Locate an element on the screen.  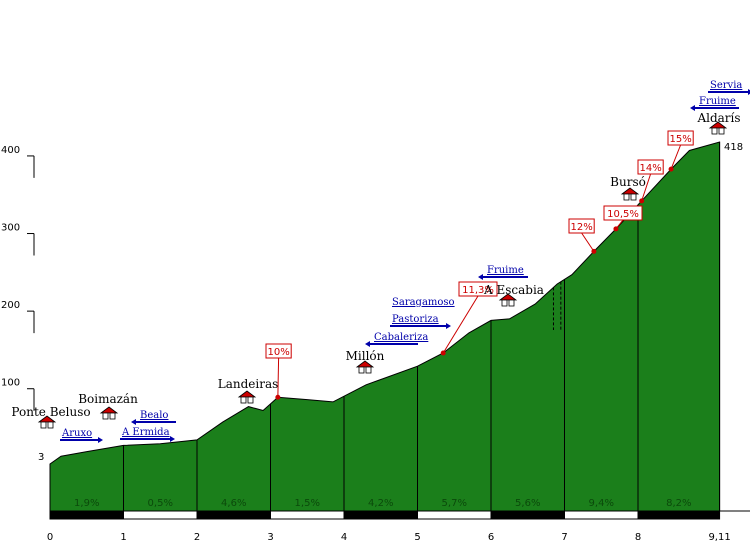
x-tick-label: 1 is located at coordinates (123, 537).